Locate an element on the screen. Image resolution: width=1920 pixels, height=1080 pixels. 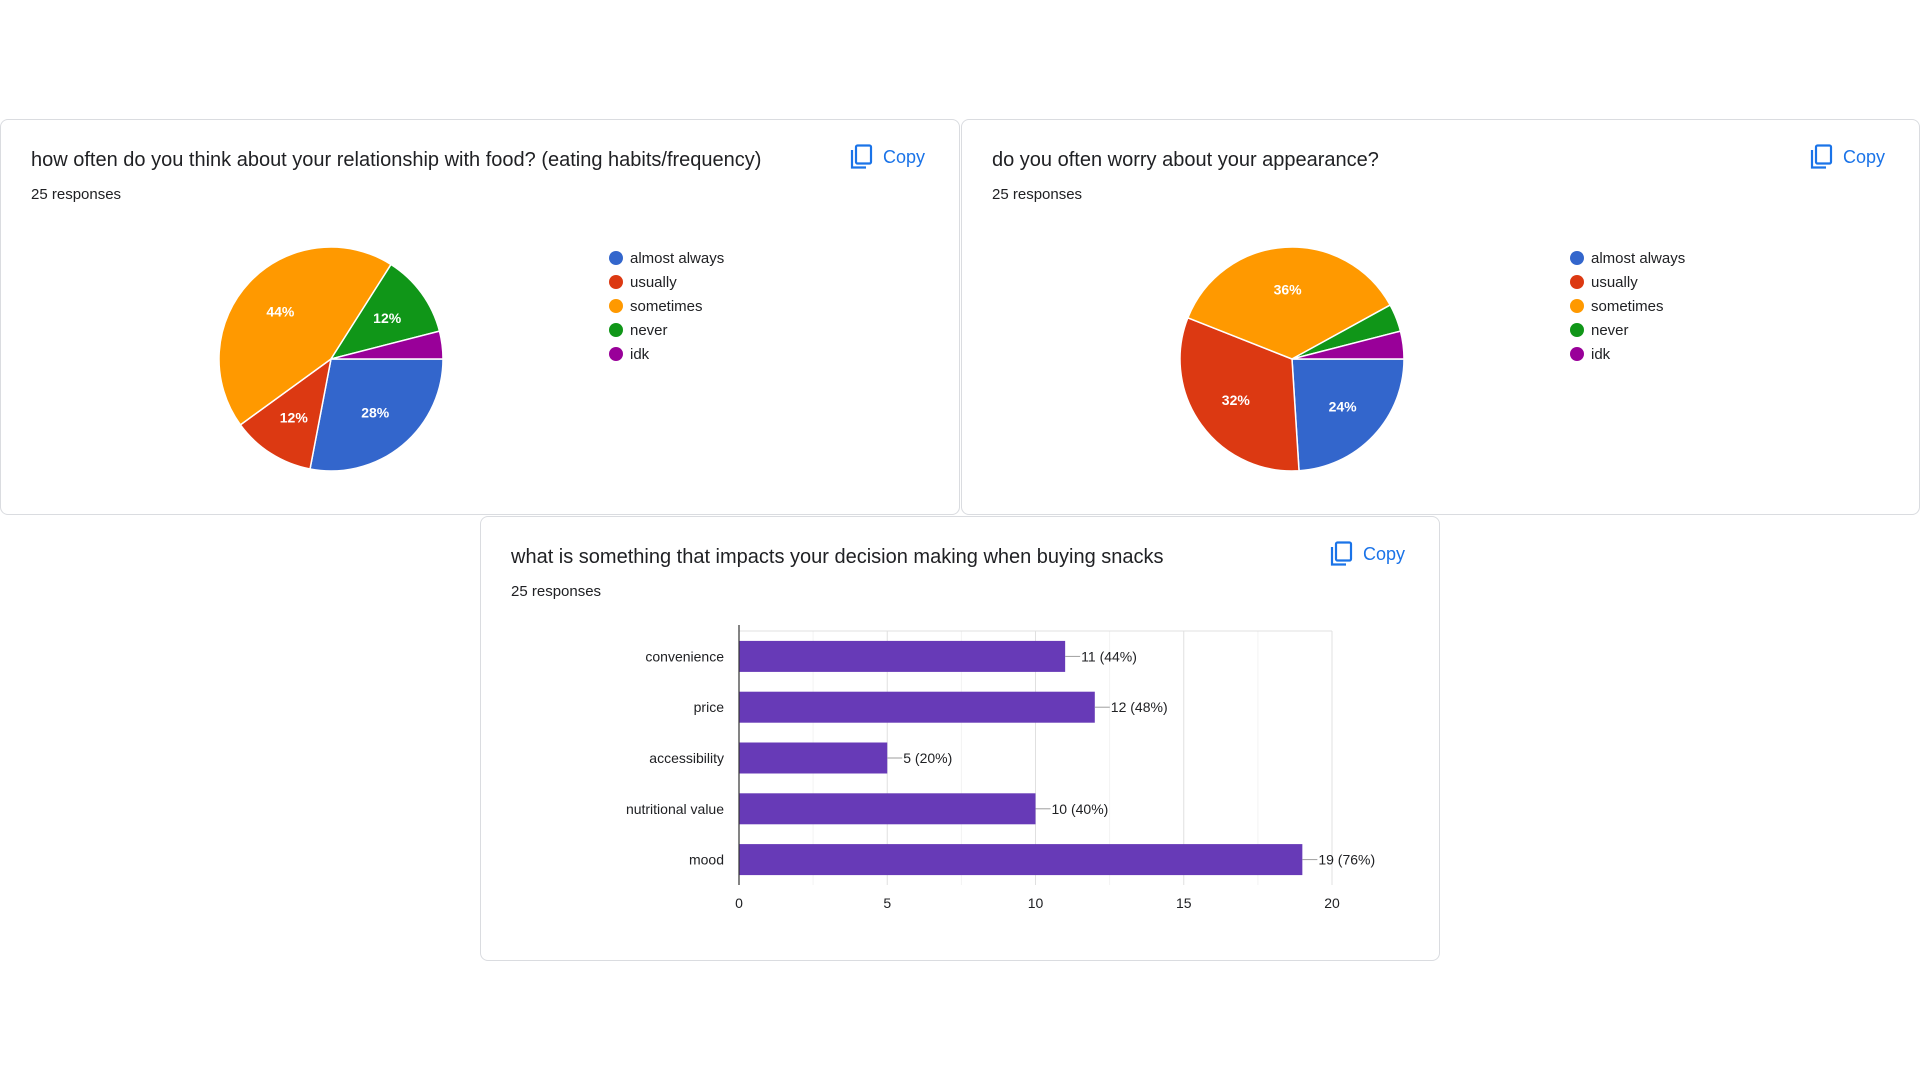
bar-accessibility is located at coordinates (813, 758).